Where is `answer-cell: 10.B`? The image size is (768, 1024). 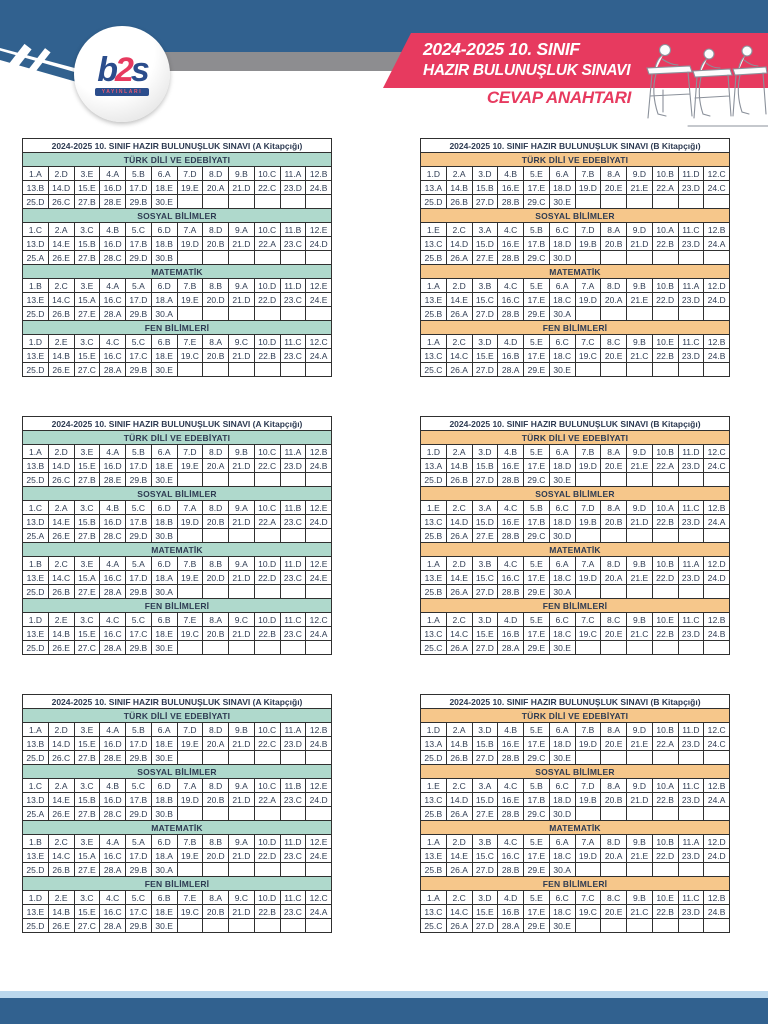 answer-cell: 10.B is located at coordinates (665, 729).